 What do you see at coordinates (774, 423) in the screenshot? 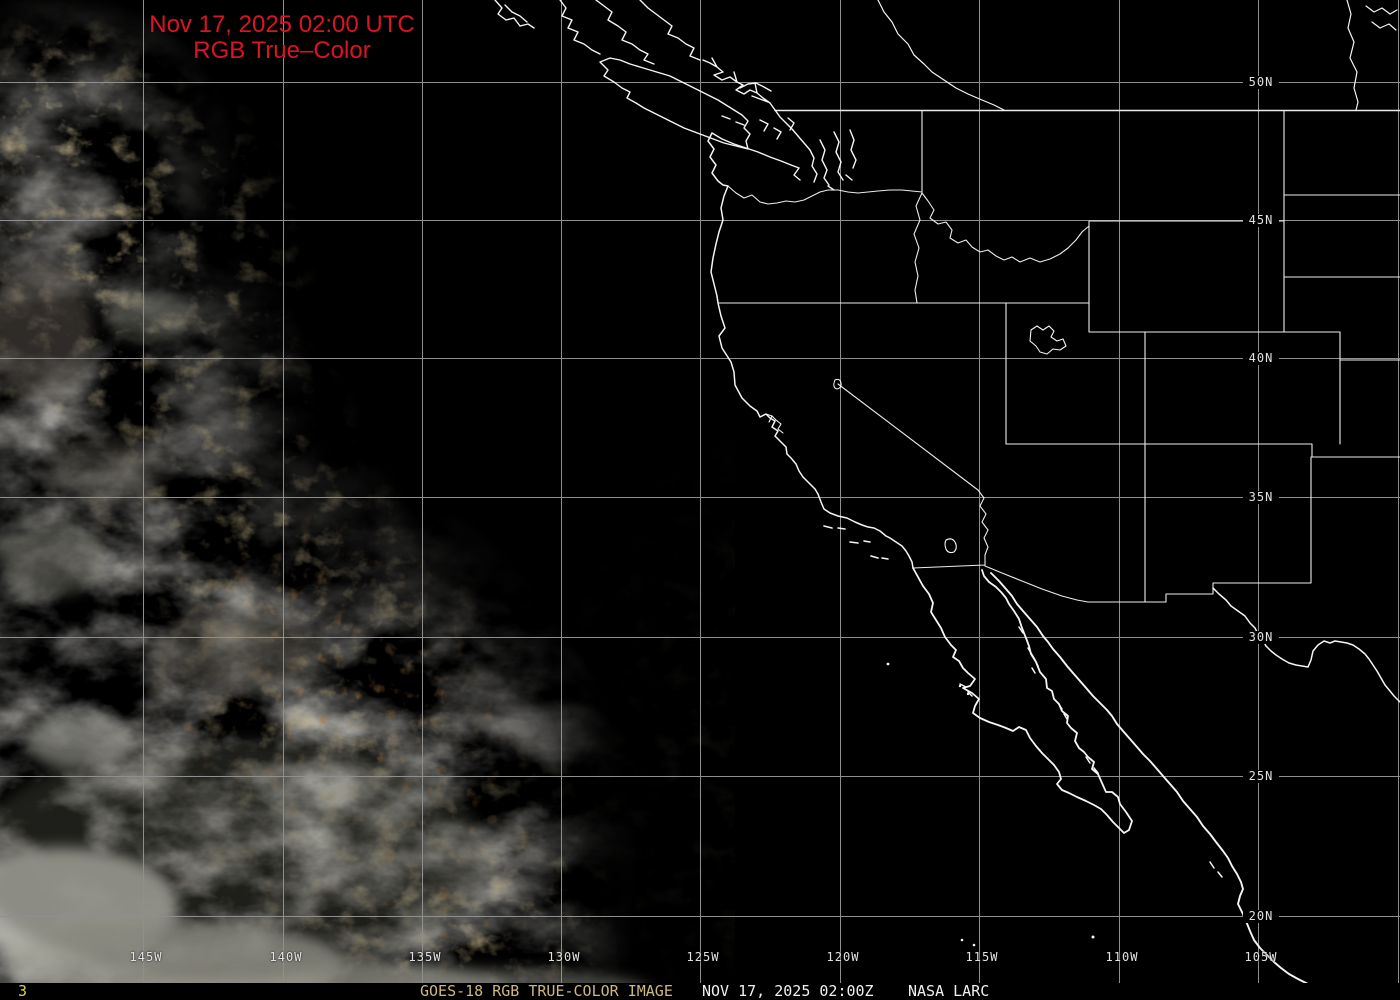
I see `san-francisco-bay` at bounding box center [774, 423].